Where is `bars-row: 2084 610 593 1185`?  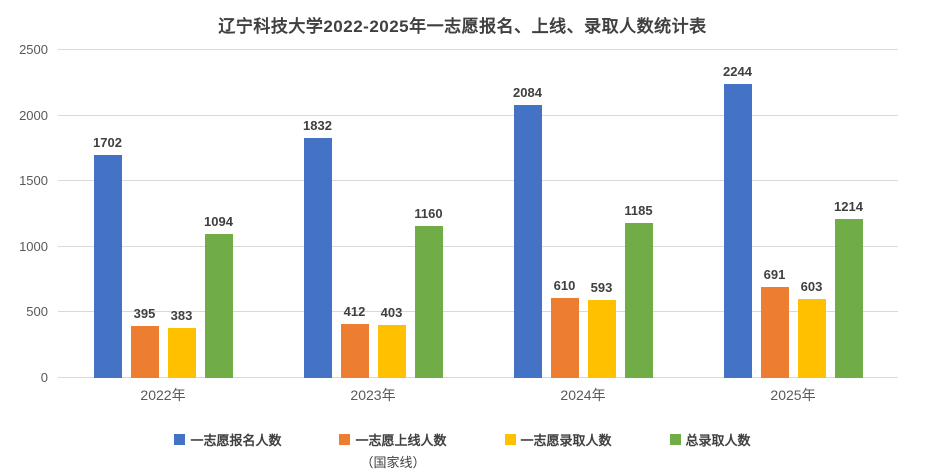
bars-row: 2084 610 593 1185 is located at coordinates (583, 214).